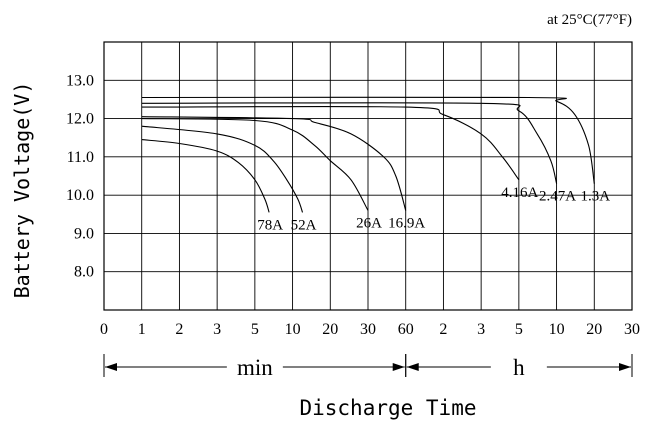 Image resolution: width=646 pixels, height=423 pixels. I want to click on y-tick-label: 9.0, so click(84, 233).